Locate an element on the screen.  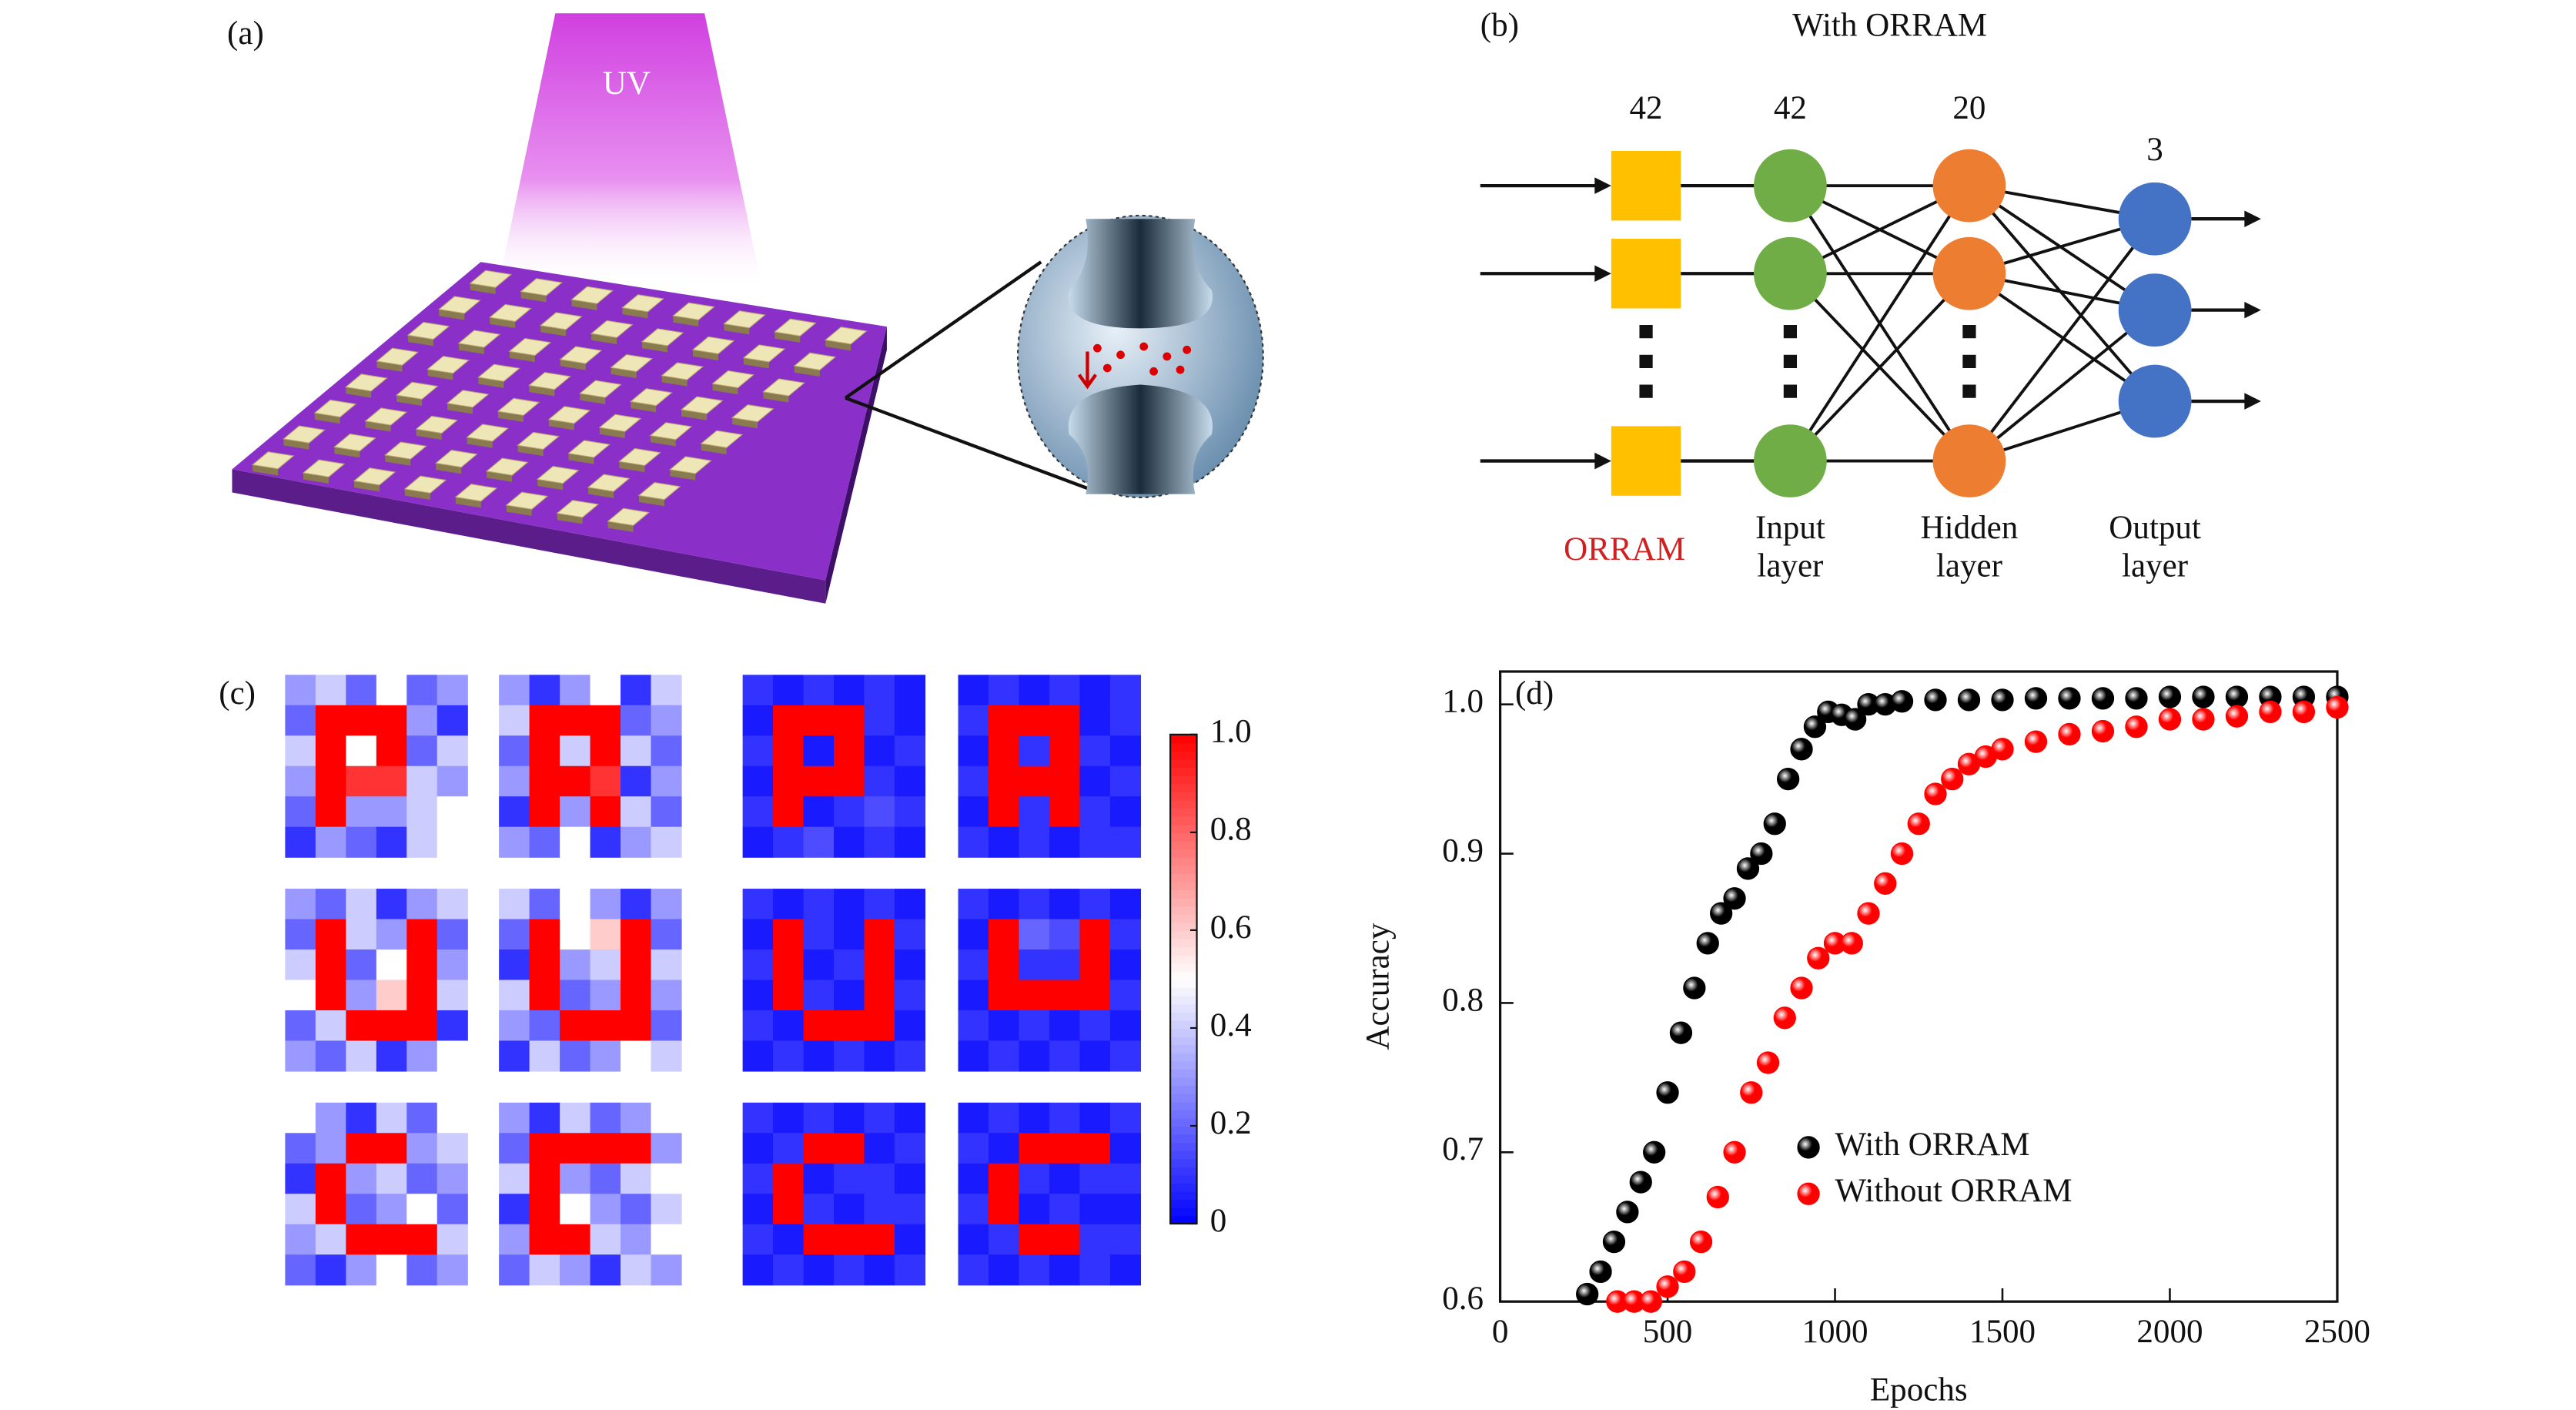
layer-count: 42 is located at coordinates (1646, 108).